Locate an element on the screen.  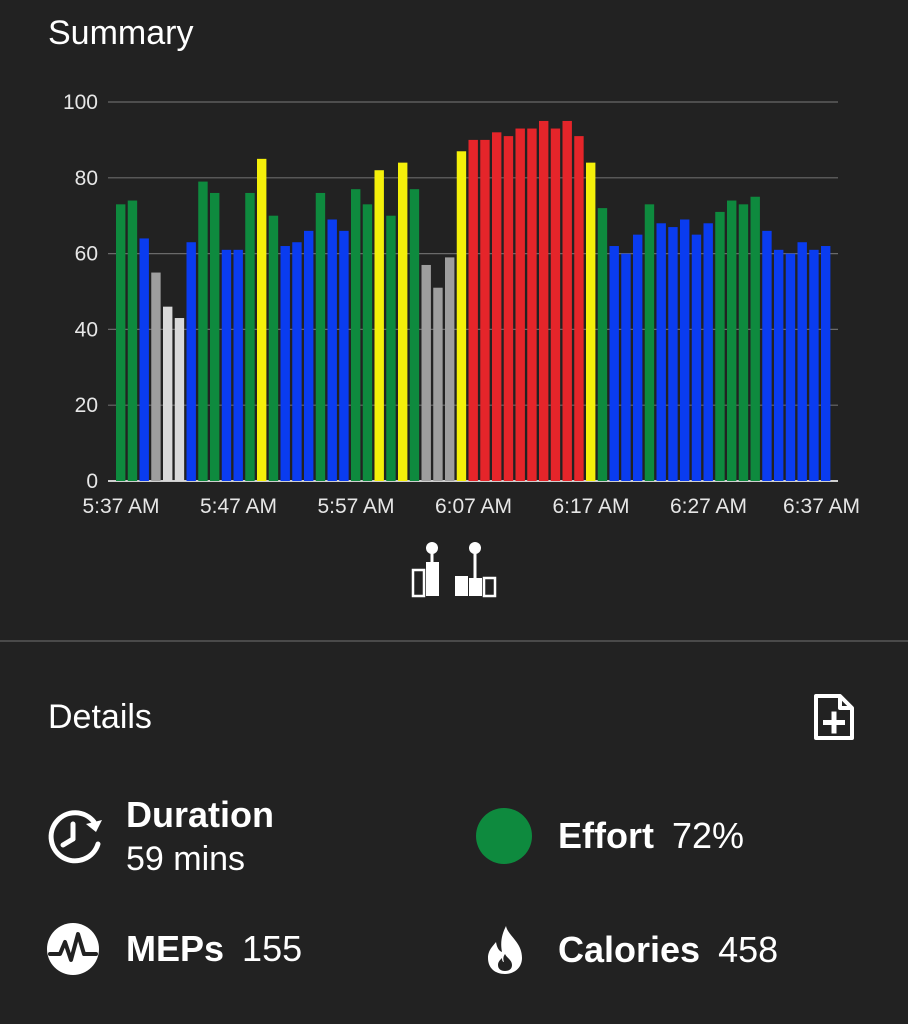
y-tick-label: 0 is located at coordinates (92, 481).